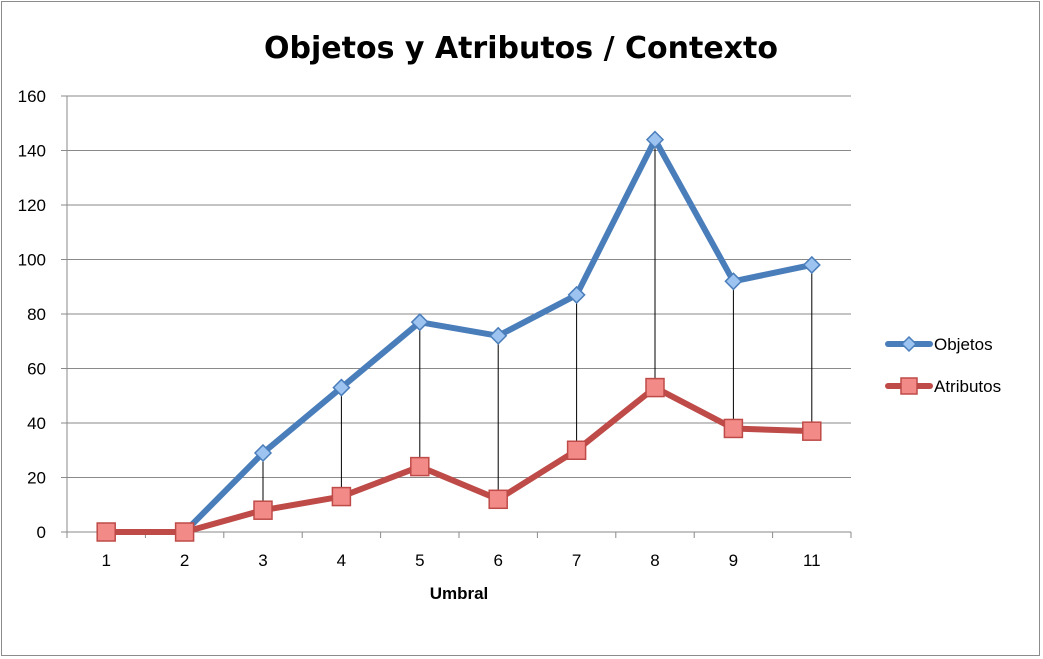 The image size is (1043, 659). Describe the element at coordinates (32, 260) in the screenshot. I see `y-tick-label: 100` at that location.